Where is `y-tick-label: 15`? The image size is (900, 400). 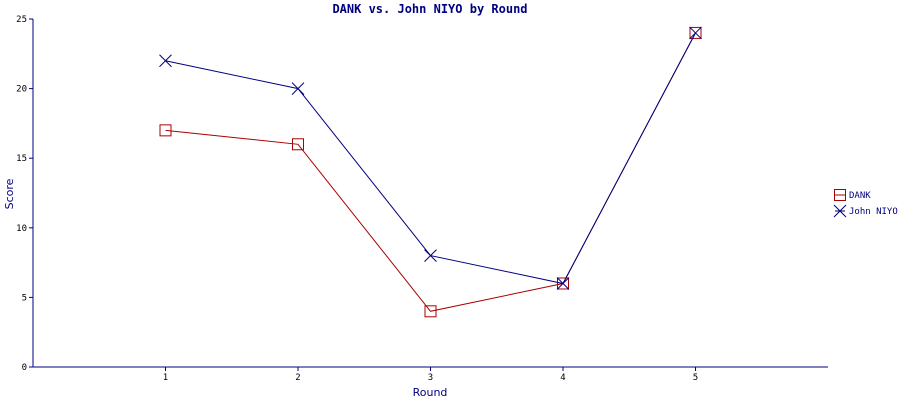 y-tick-label: 15 is located at coordinates (21, 159).